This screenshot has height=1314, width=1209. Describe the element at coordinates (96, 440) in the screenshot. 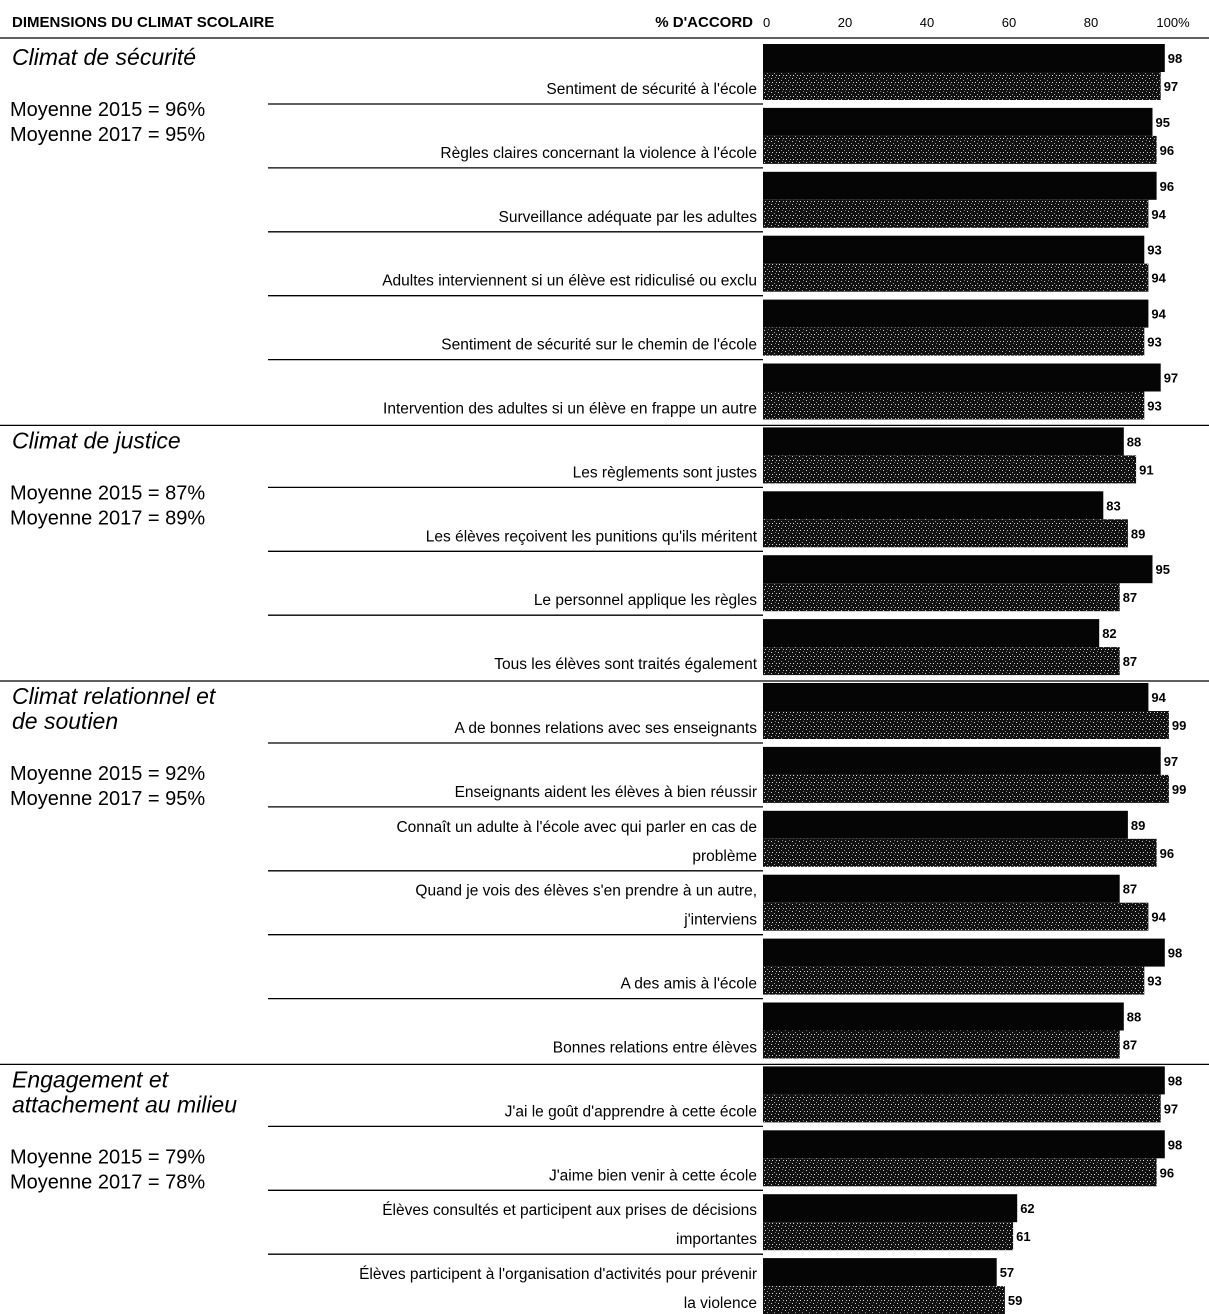

I see `category-title: Climat de justice` at that location.